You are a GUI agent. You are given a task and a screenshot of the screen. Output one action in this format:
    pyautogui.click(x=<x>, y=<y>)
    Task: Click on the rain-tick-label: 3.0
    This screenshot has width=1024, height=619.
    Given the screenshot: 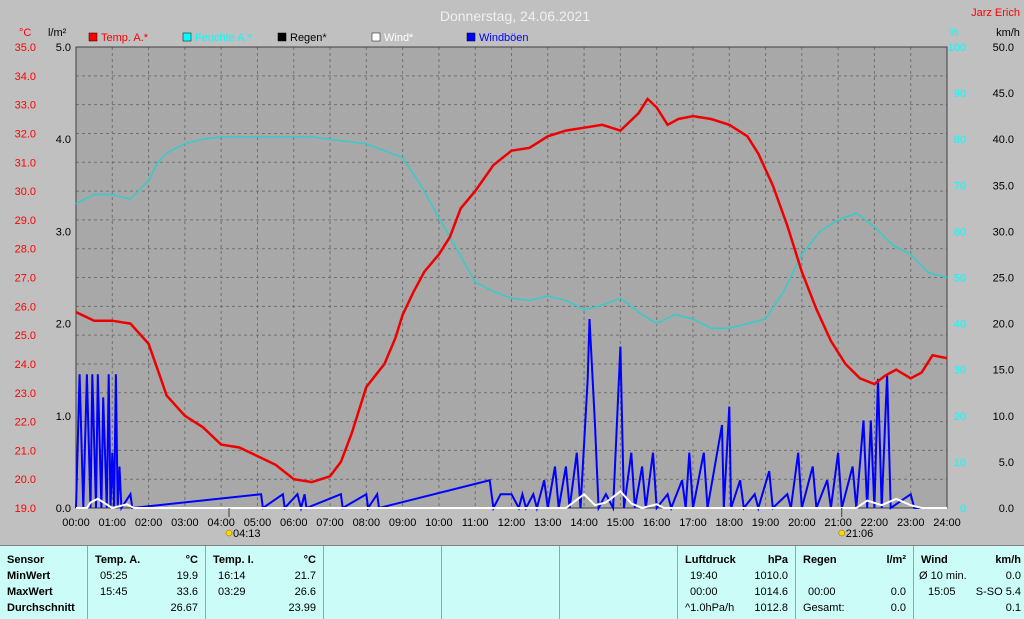 What is the action you would take?
    pyautogui.click(x=63, y=232)
    